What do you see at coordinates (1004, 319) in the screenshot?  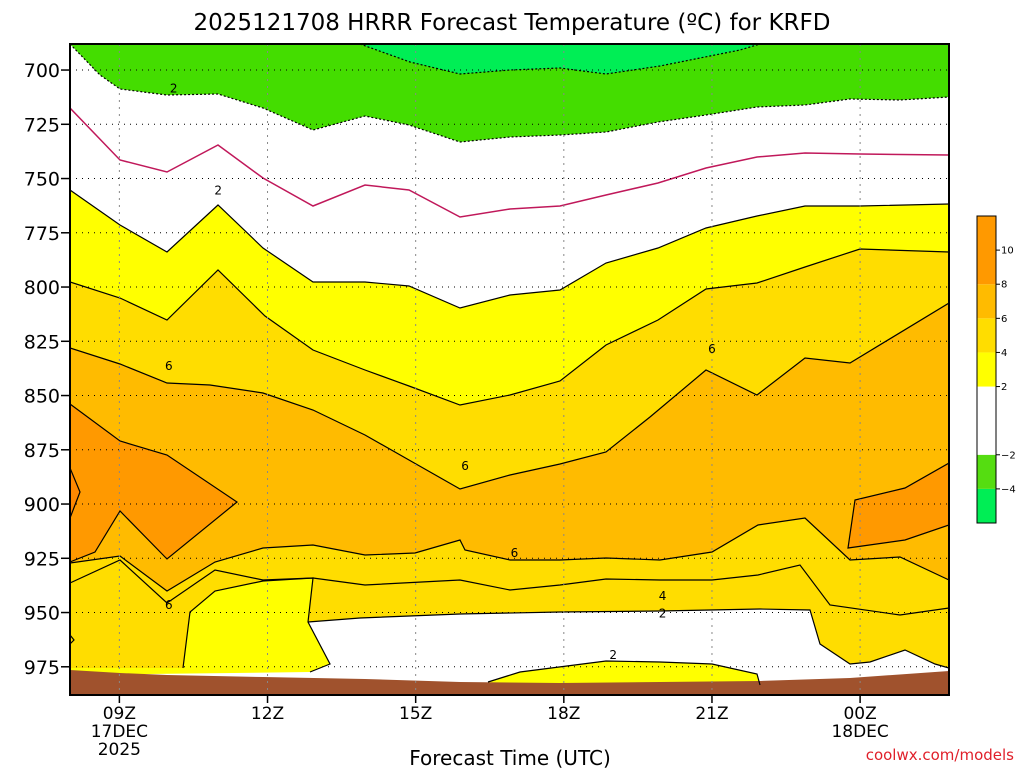 I see `colorbar-label: 6` at bounding box center [1004, 319].